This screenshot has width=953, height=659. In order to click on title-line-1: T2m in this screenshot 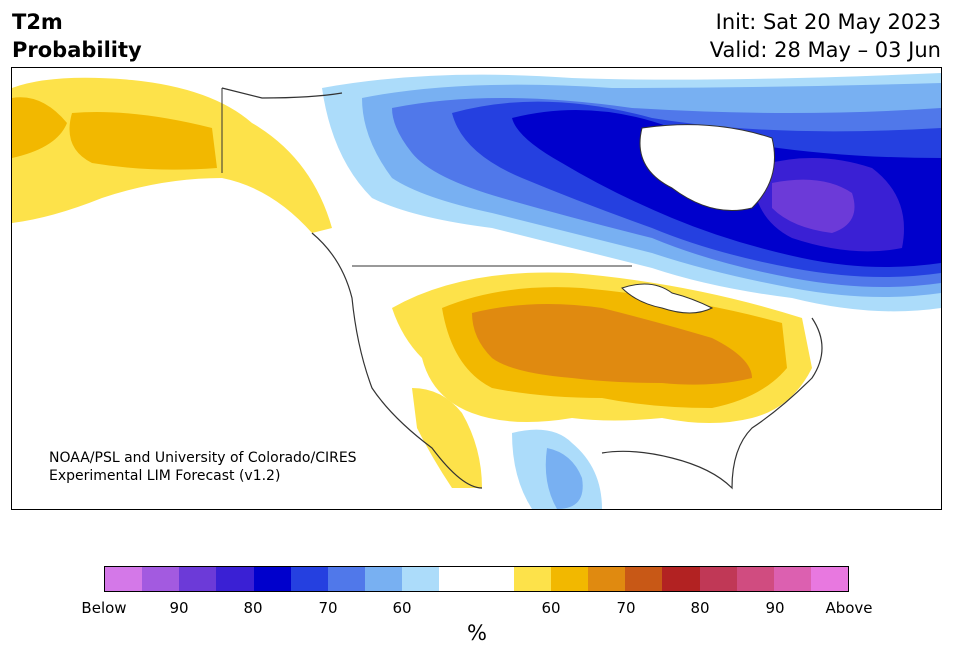, I will do `click(37, 22)`.